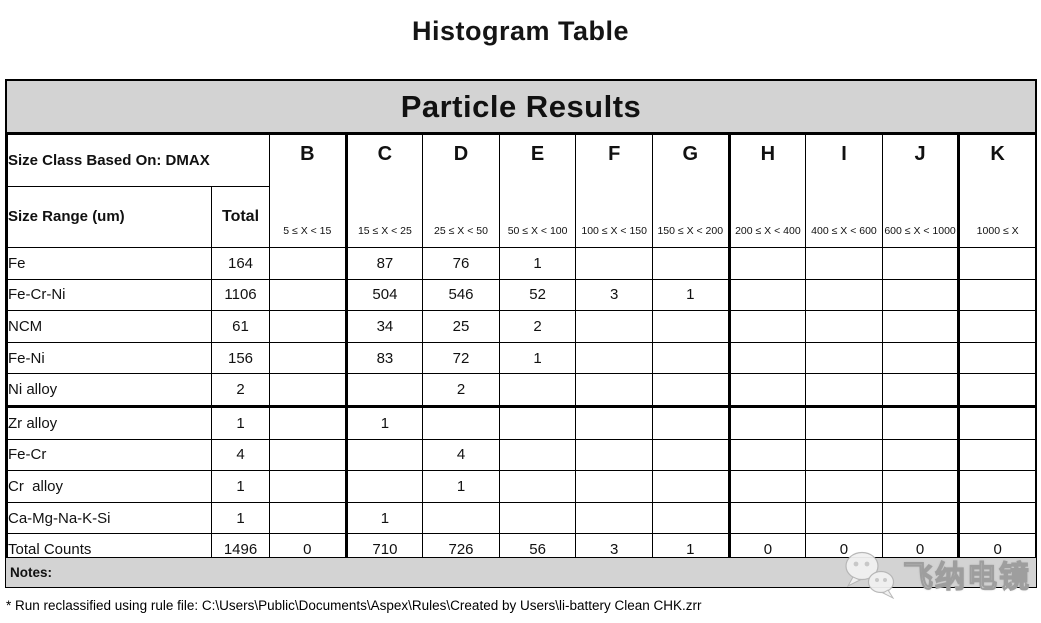  What do you see at coordinates (537, 295) in the screenshot?
I see `value-cell: 52` at bounding box center [537, 295].